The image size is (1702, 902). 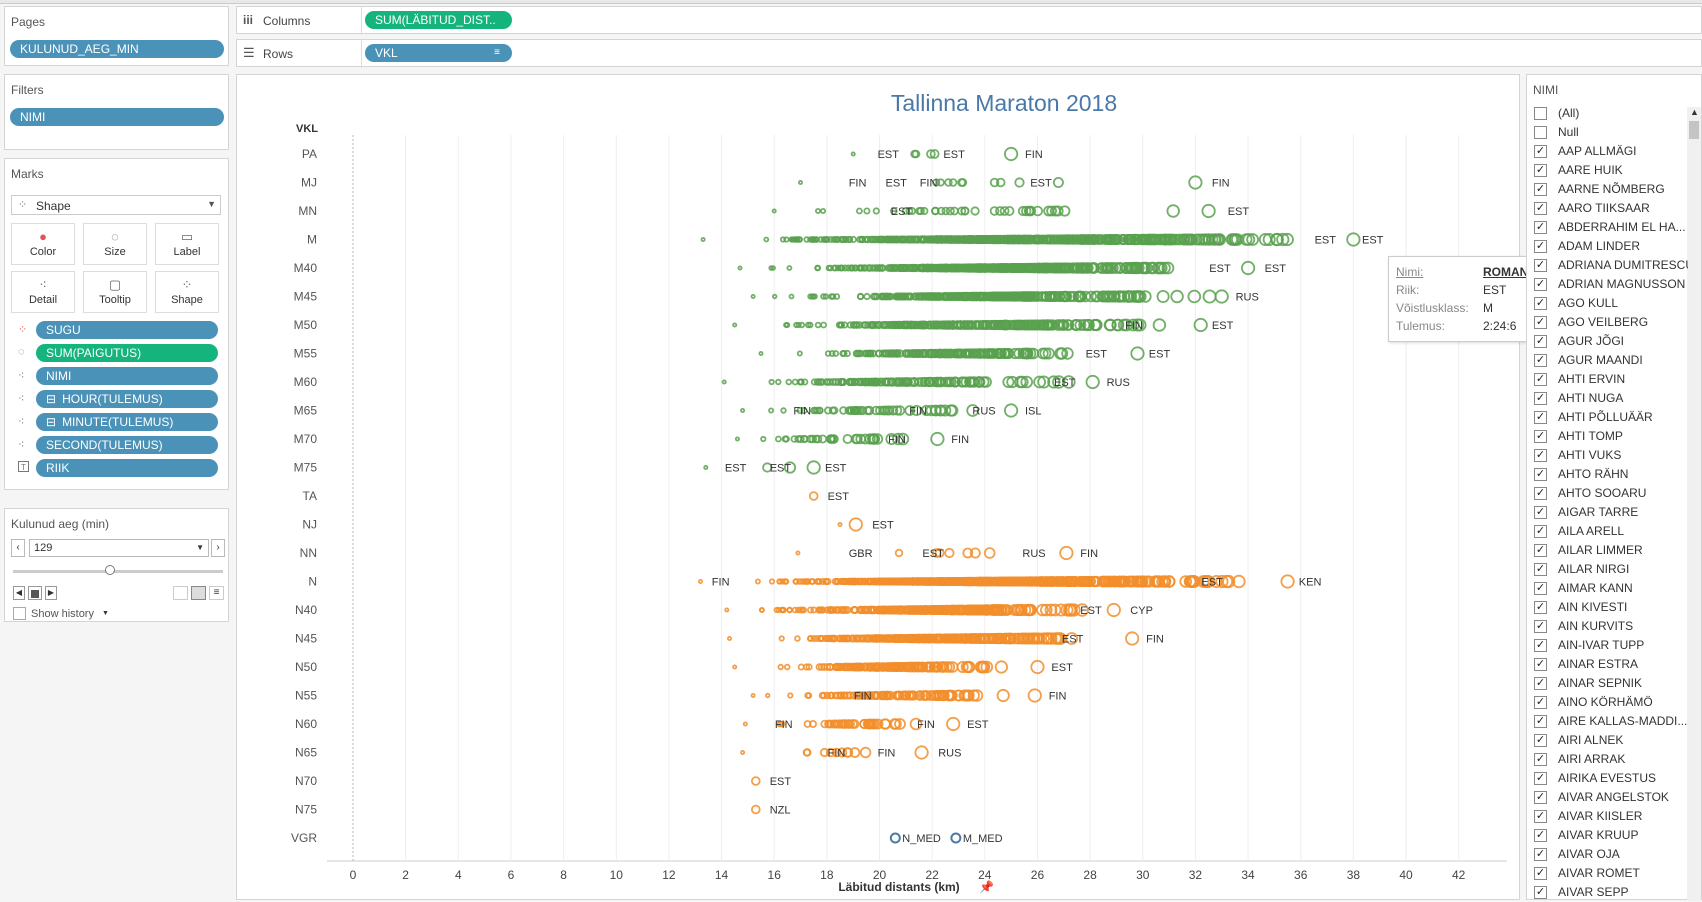 What do you see at coordinates (1609, 797) in the screenshot?
I see `filter-item: ✓ AIVAR ANGELSTOK` at bounding box center [1609, 797].